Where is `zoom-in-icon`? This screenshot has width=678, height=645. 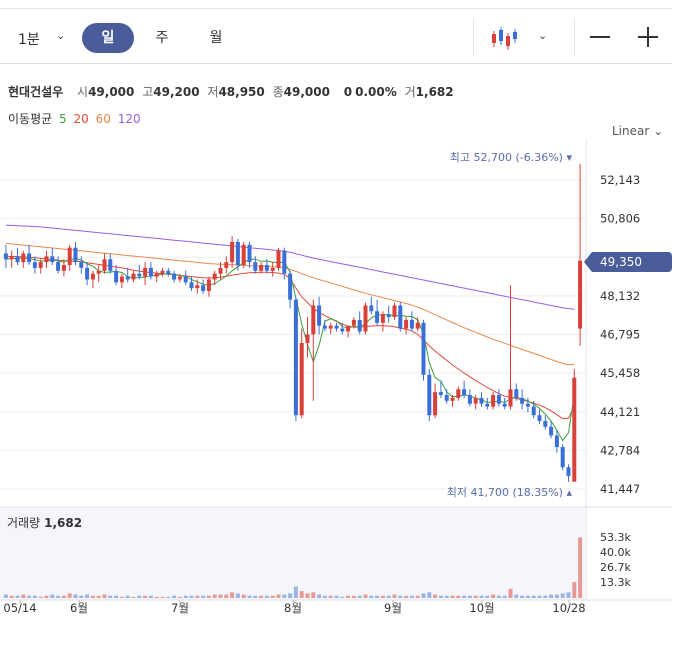
zoom-in-icon is located at coordinates (648, 37).